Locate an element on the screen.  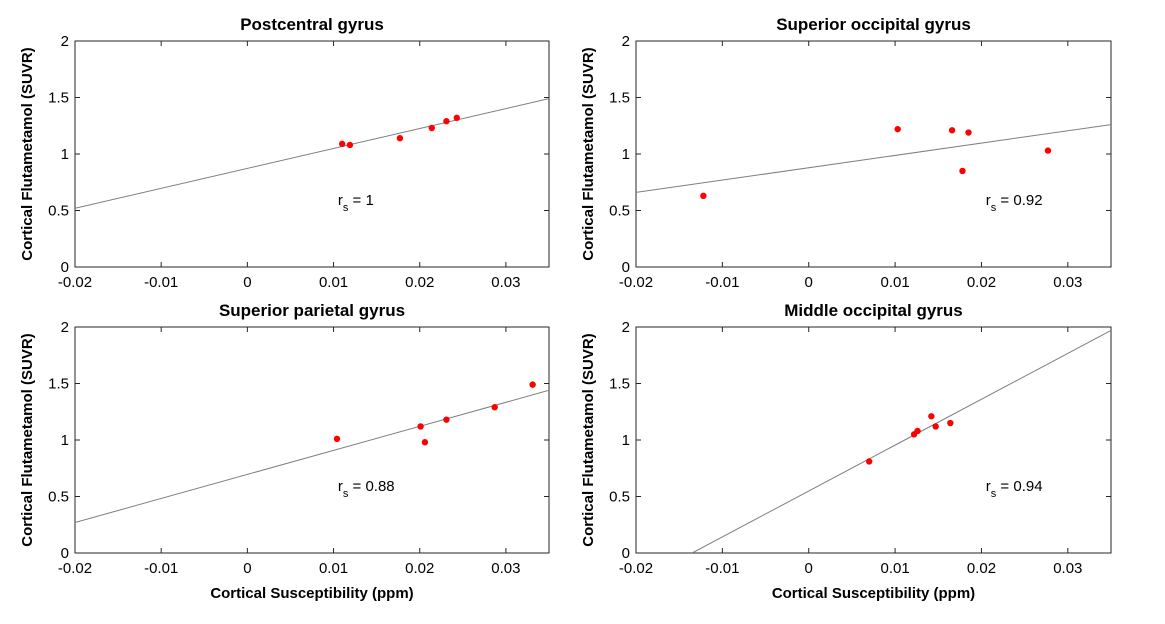
annotation-value: = 0.92 is located at coordinates (1019, 200).